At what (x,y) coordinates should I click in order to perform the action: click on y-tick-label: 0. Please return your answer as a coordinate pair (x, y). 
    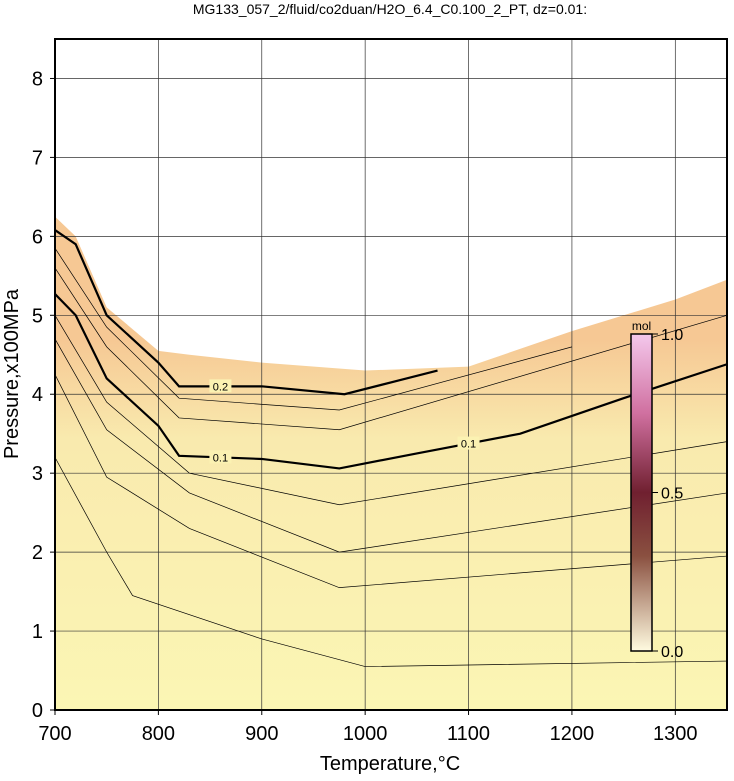
    Looking at the image, I should click on (37, 711).